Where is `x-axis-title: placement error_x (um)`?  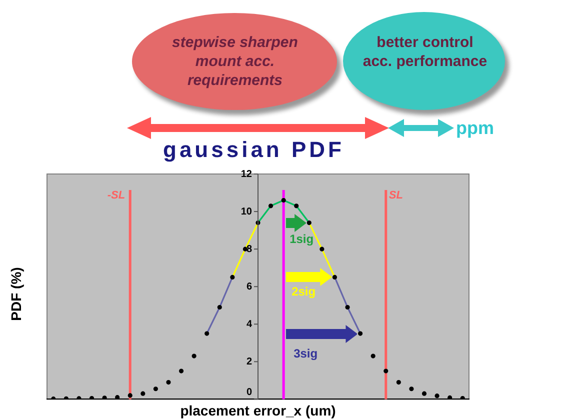 x-axis-title: placement error_x (um) is located at coordinates (258, 410).